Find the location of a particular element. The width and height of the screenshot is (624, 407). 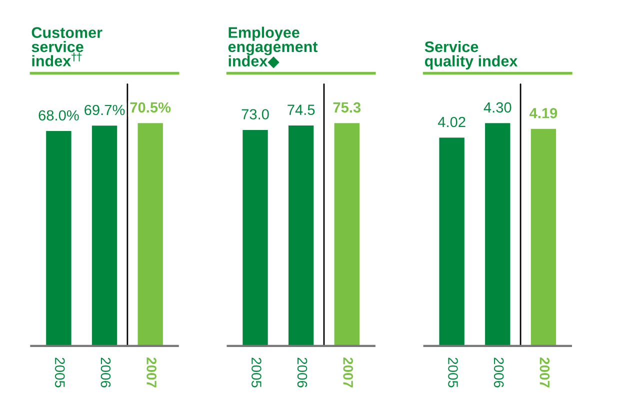

data-label: 4.02 is located at coordinates (452, 122).